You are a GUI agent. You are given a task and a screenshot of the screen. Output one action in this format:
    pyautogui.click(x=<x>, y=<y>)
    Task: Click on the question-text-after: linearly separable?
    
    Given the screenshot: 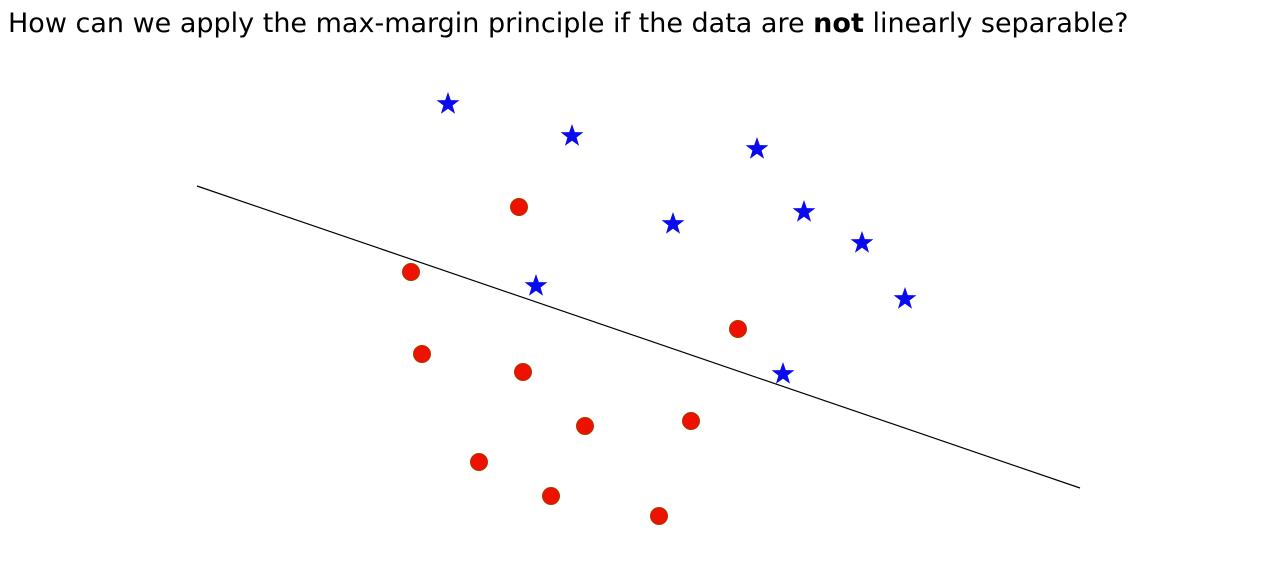 What is the action you would take?
    pyautogui.click(x=996, y=23)
    